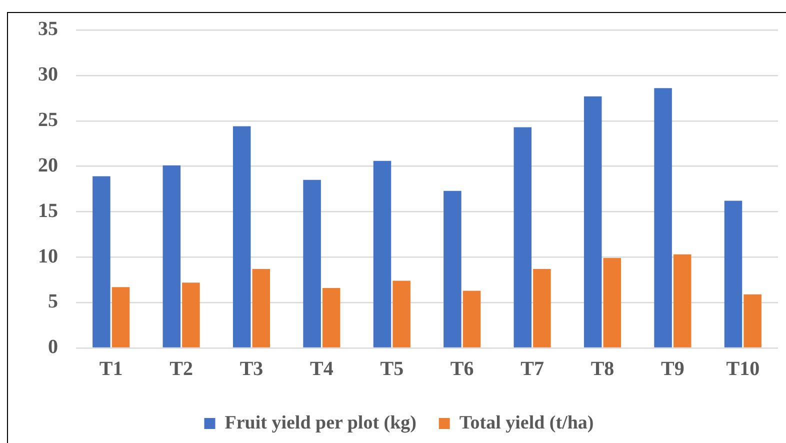 This screenshot has height=443, width=786. I want to click on x-tick-label: T1, so click(111, 369).